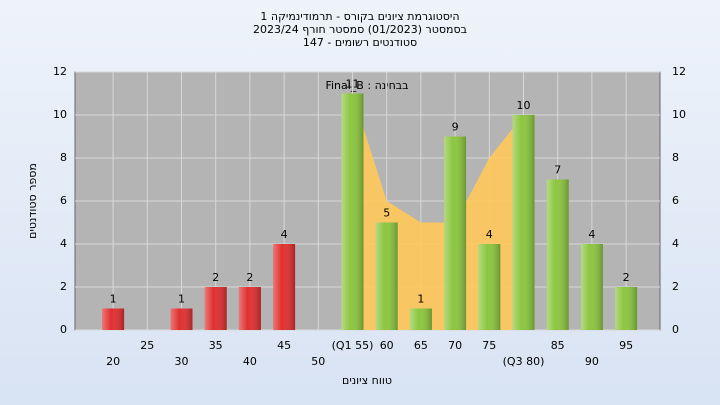  What do you see at coordinates (455, 127) in the screenshot?
I see `value-label: 9` at bounding box center [455, 127].